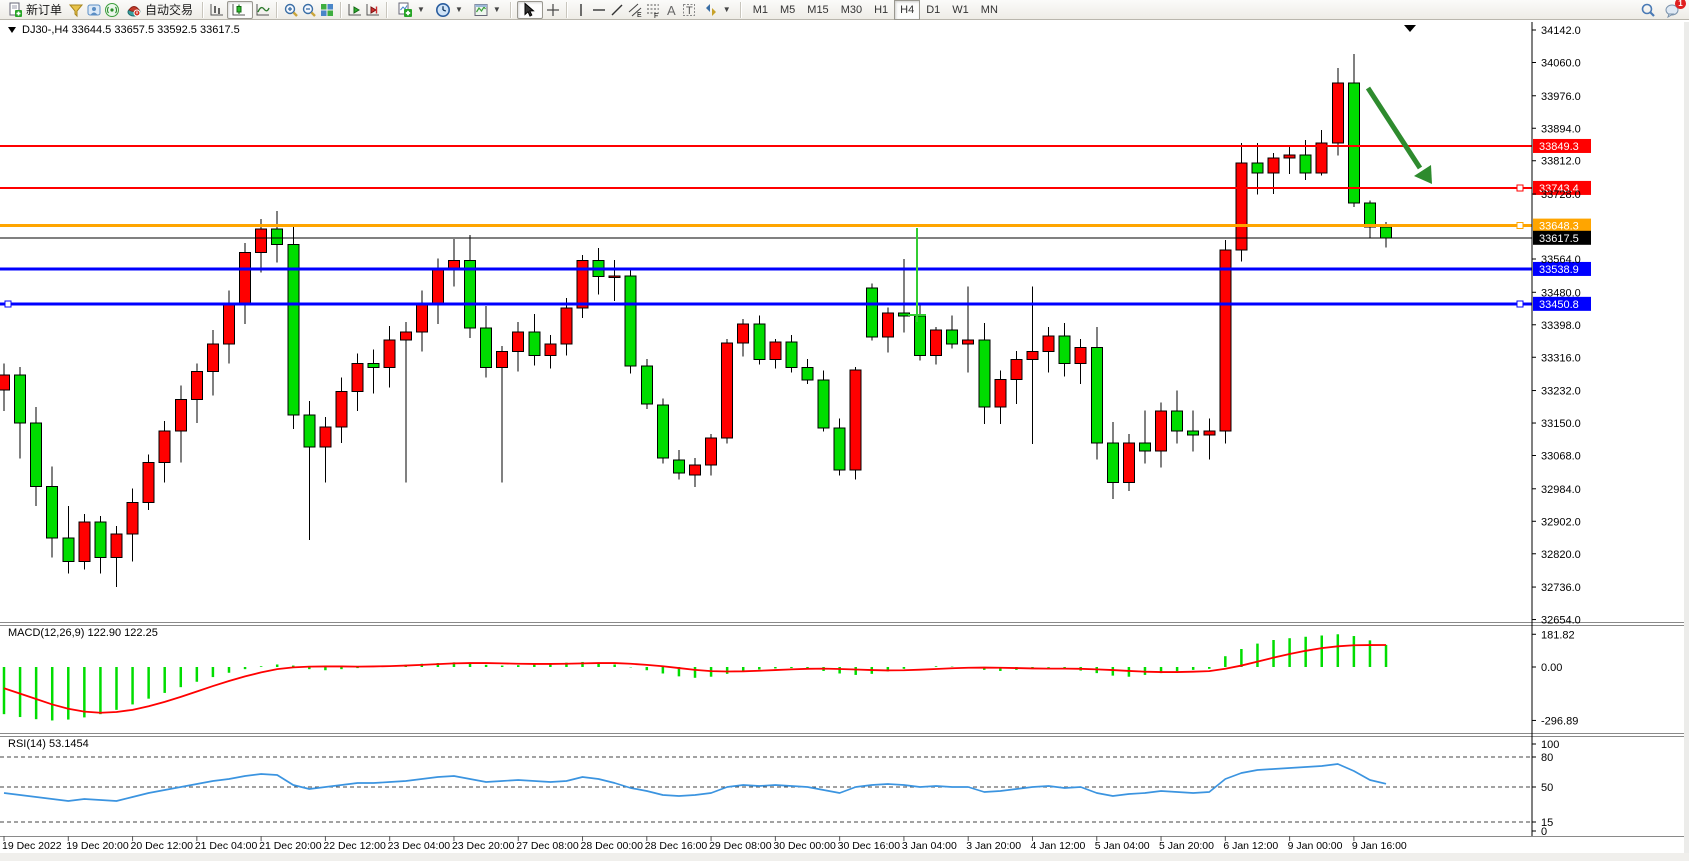 The image size is (1689, 866). I want to click on timeframe-MN: MN, so click(989, 9).